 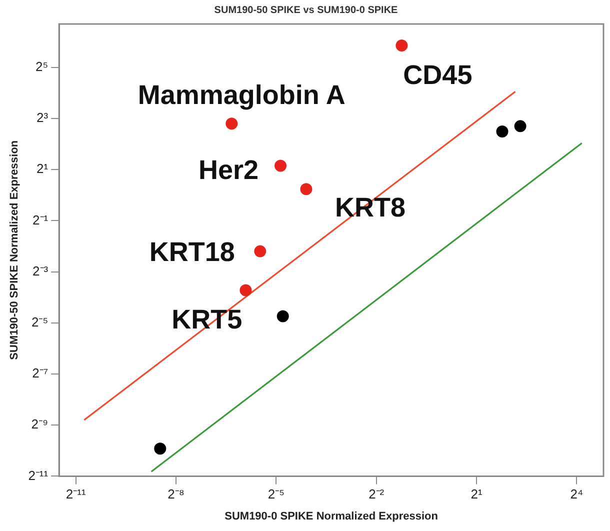 I want to click on annotation: KRT18, so click(x=192, y=251).